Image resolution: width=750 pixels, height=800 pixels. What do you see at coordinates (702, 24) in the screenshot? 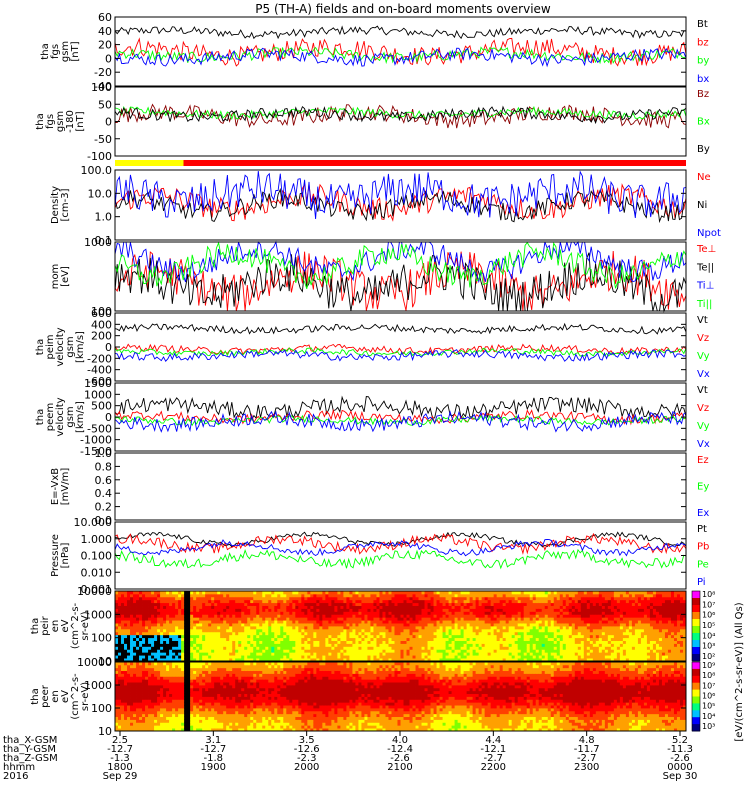
I see `legend-entry: Bt` at bounding box center [702, 24].